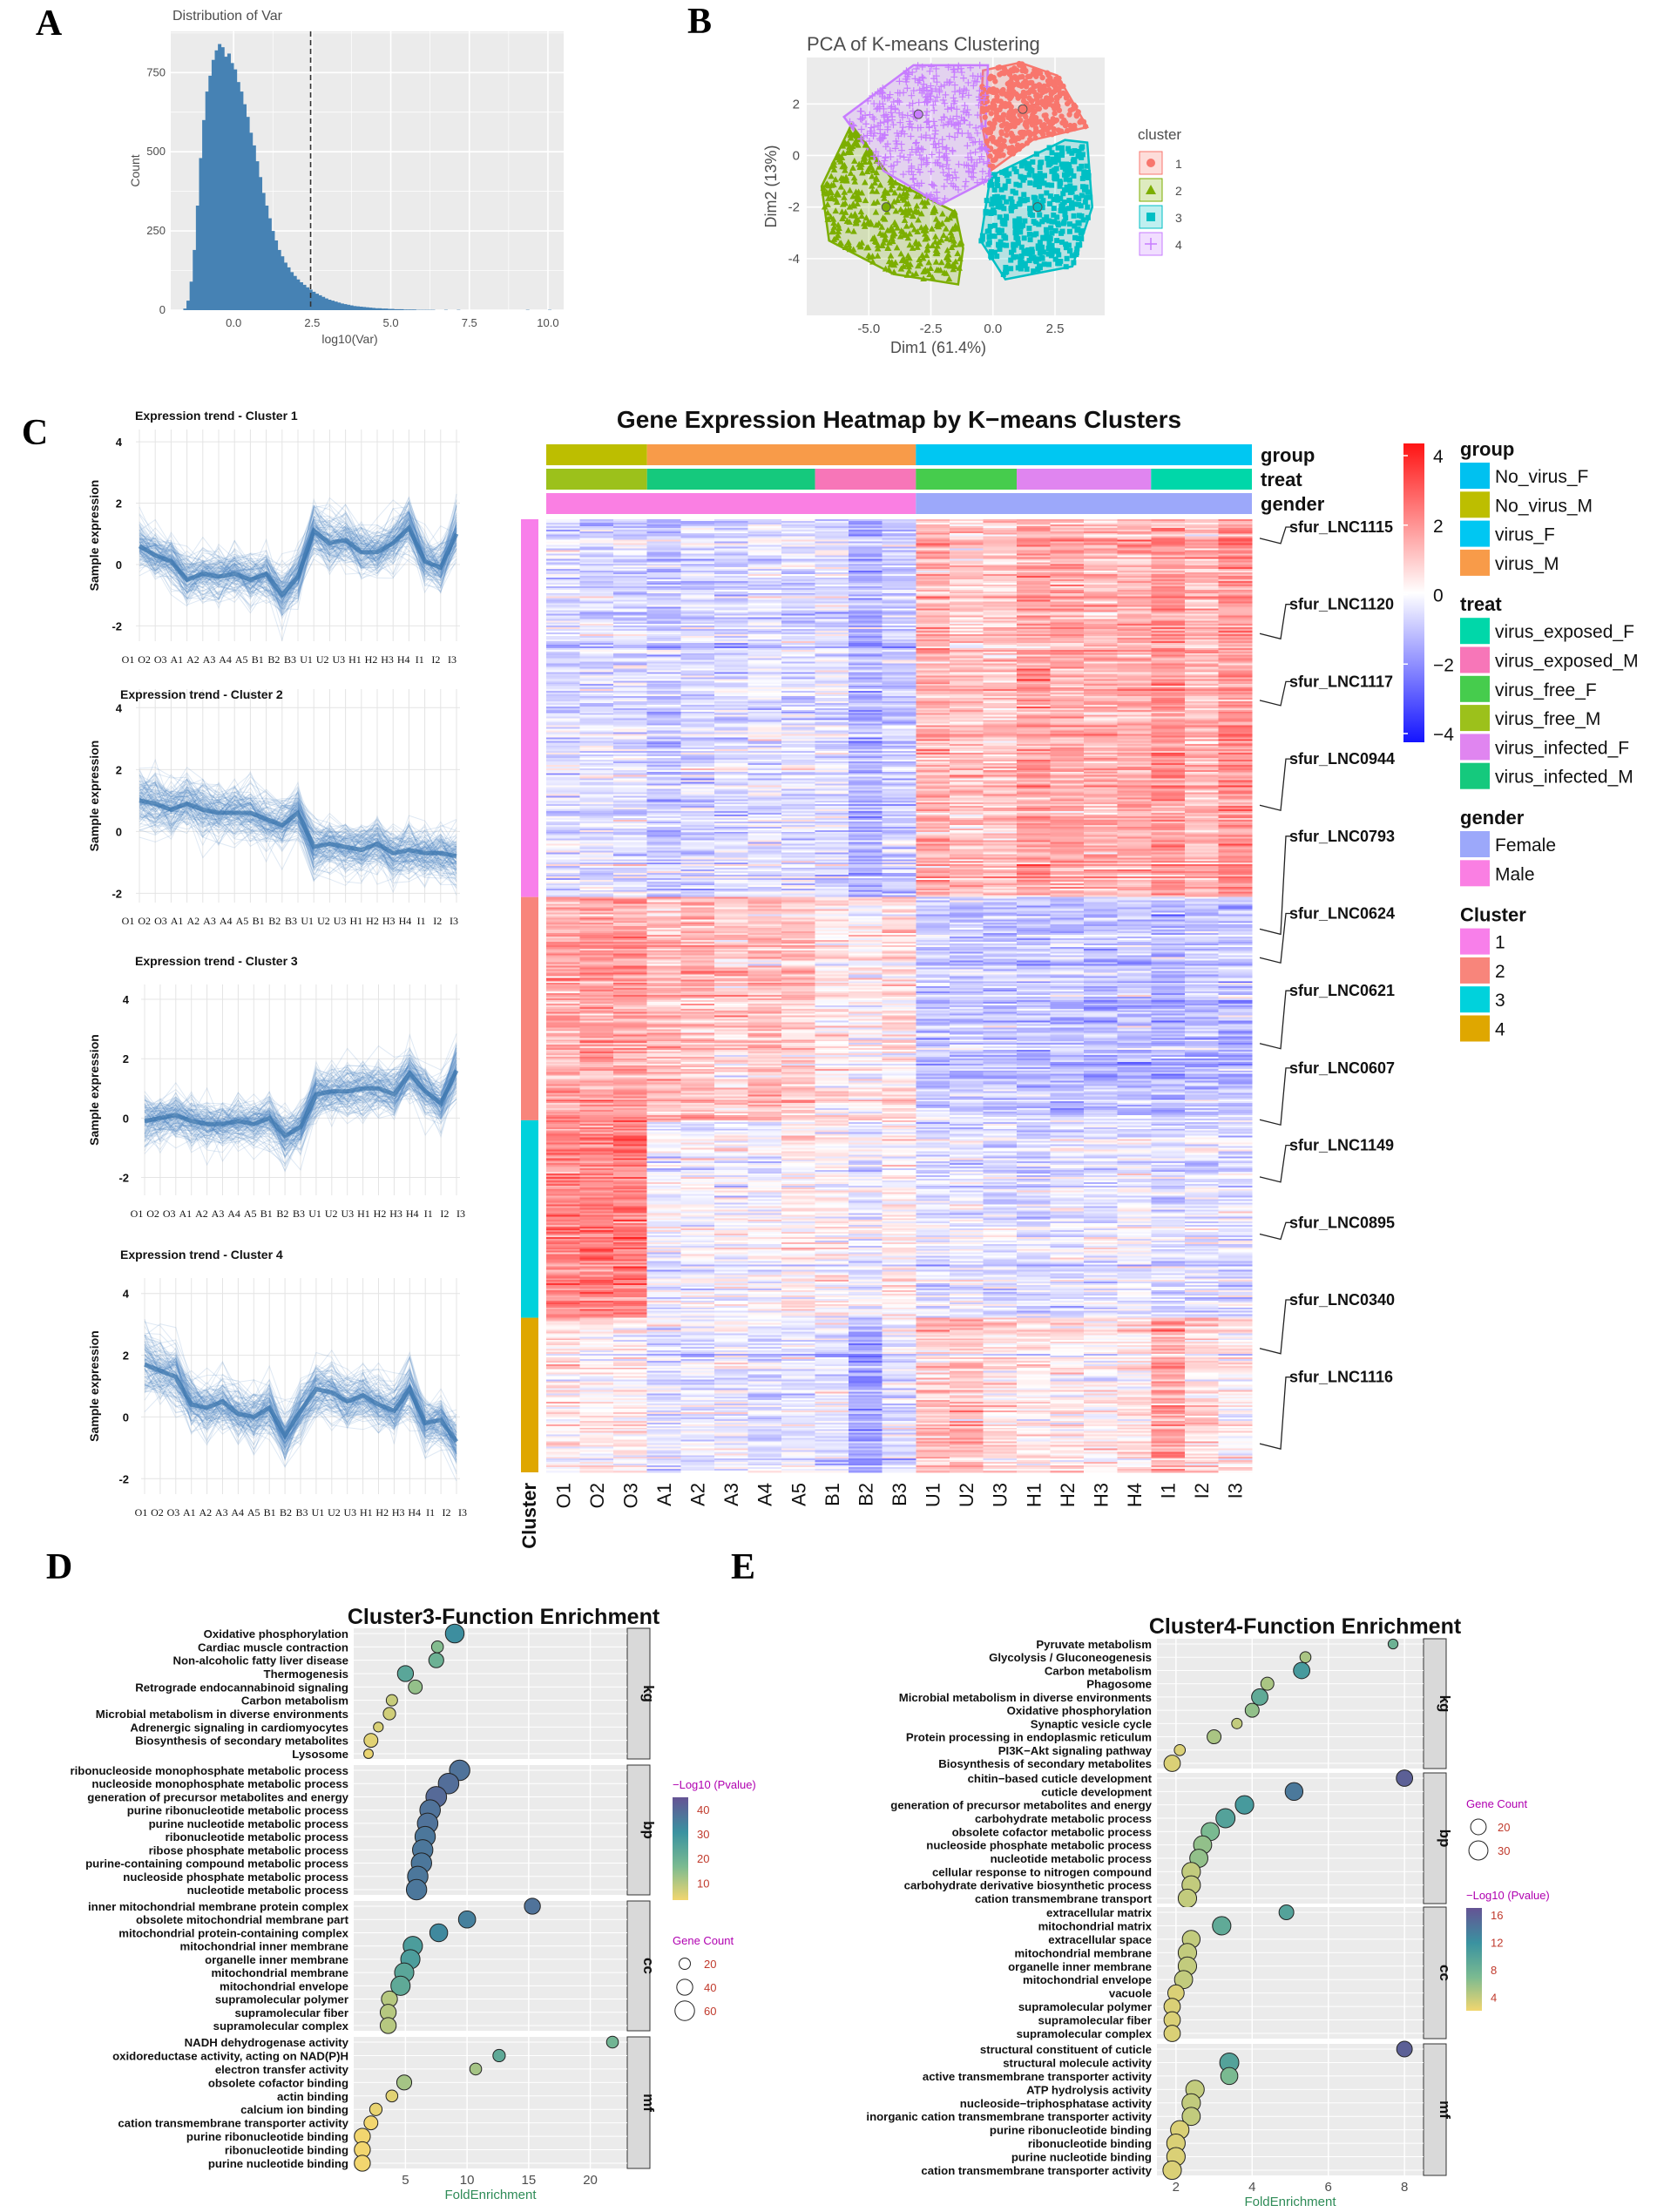  What do you see at coordinates (731, 479) in the screenshot?
I see `annotation-treat-segment` at bounding box center [731, 479].